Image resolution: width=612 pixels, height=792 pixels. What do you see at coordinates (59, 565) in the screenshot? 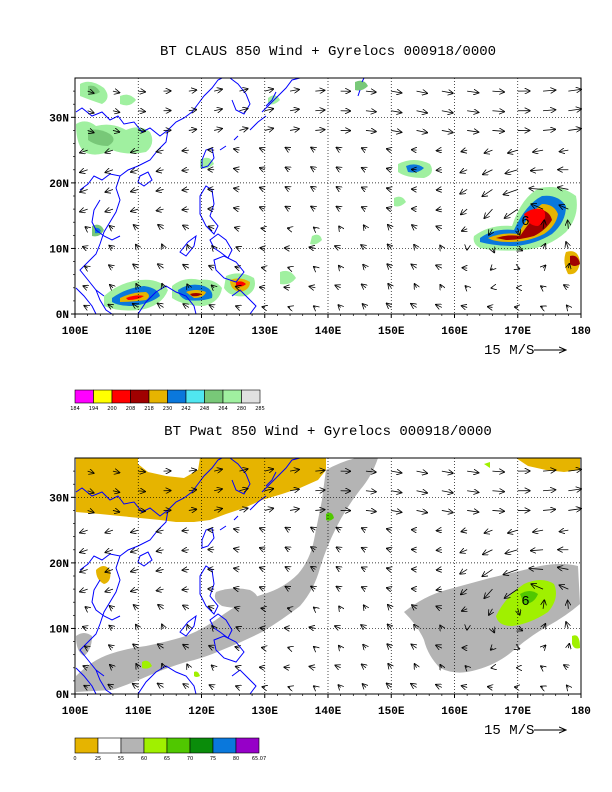
I see `y-tick-label: 20N` at bounding box center [59, 565].